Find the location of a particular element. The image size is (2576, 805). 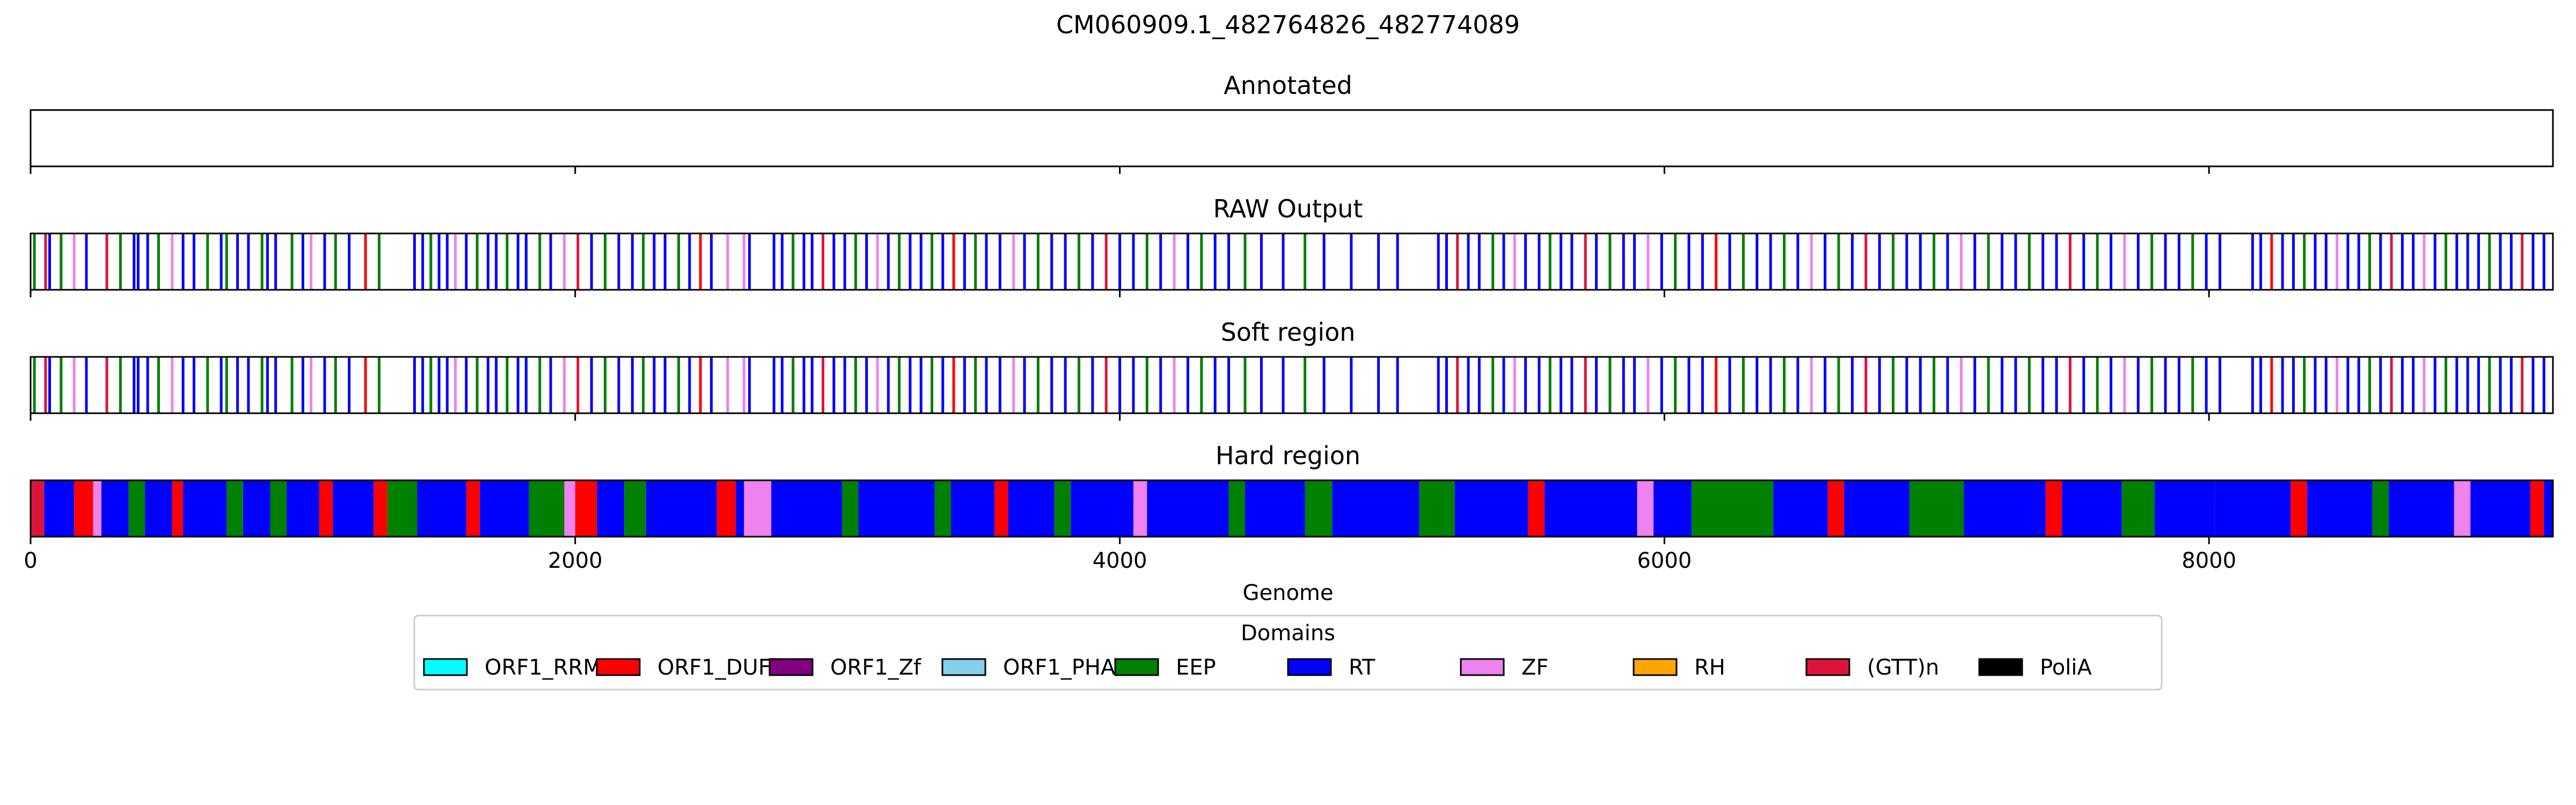

legend-item-eep: EEP is located at coordinates (1165, 667).